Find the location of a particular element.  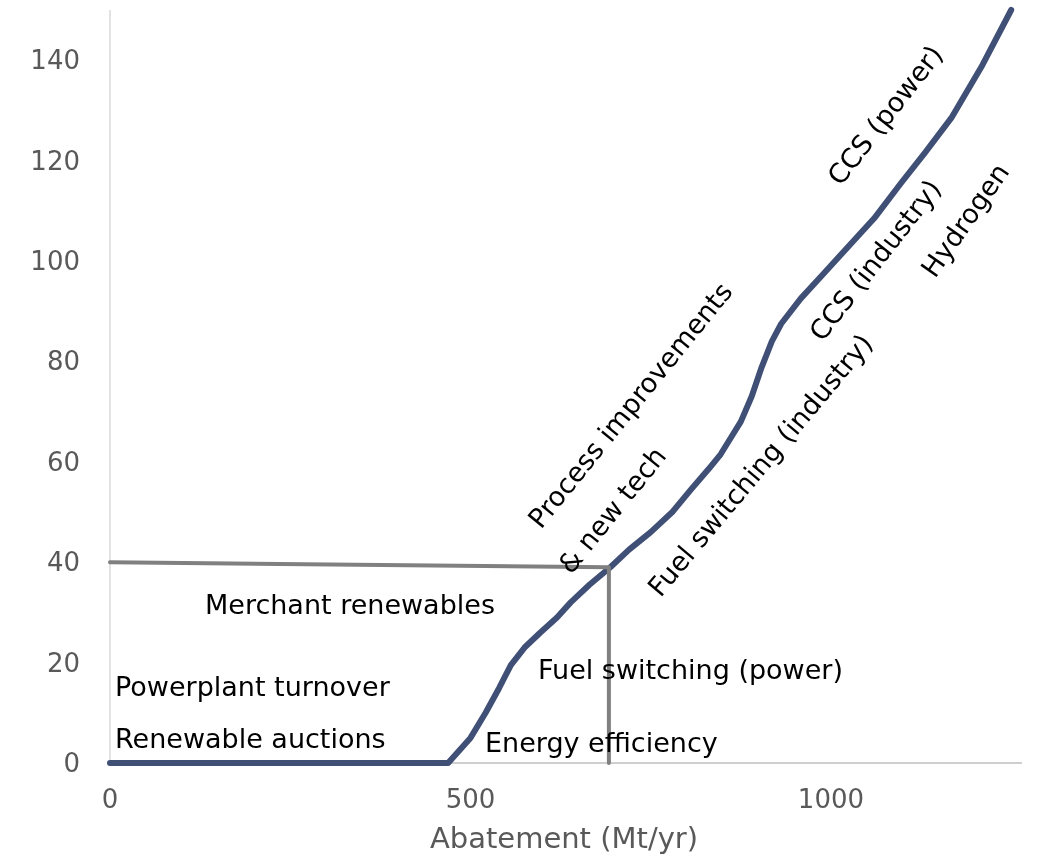

x-tick-label: 500 is located at coordinates (470, 799).